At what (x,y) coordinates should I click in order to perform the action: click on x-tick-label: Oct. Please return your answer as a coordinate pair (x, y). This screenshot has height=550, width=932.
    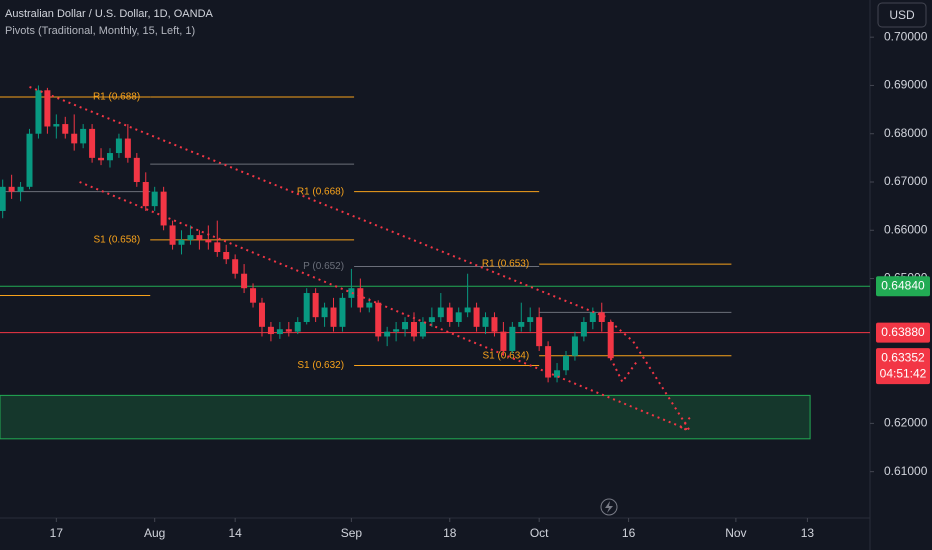
    Looking at the image, I should click on (539, 533).